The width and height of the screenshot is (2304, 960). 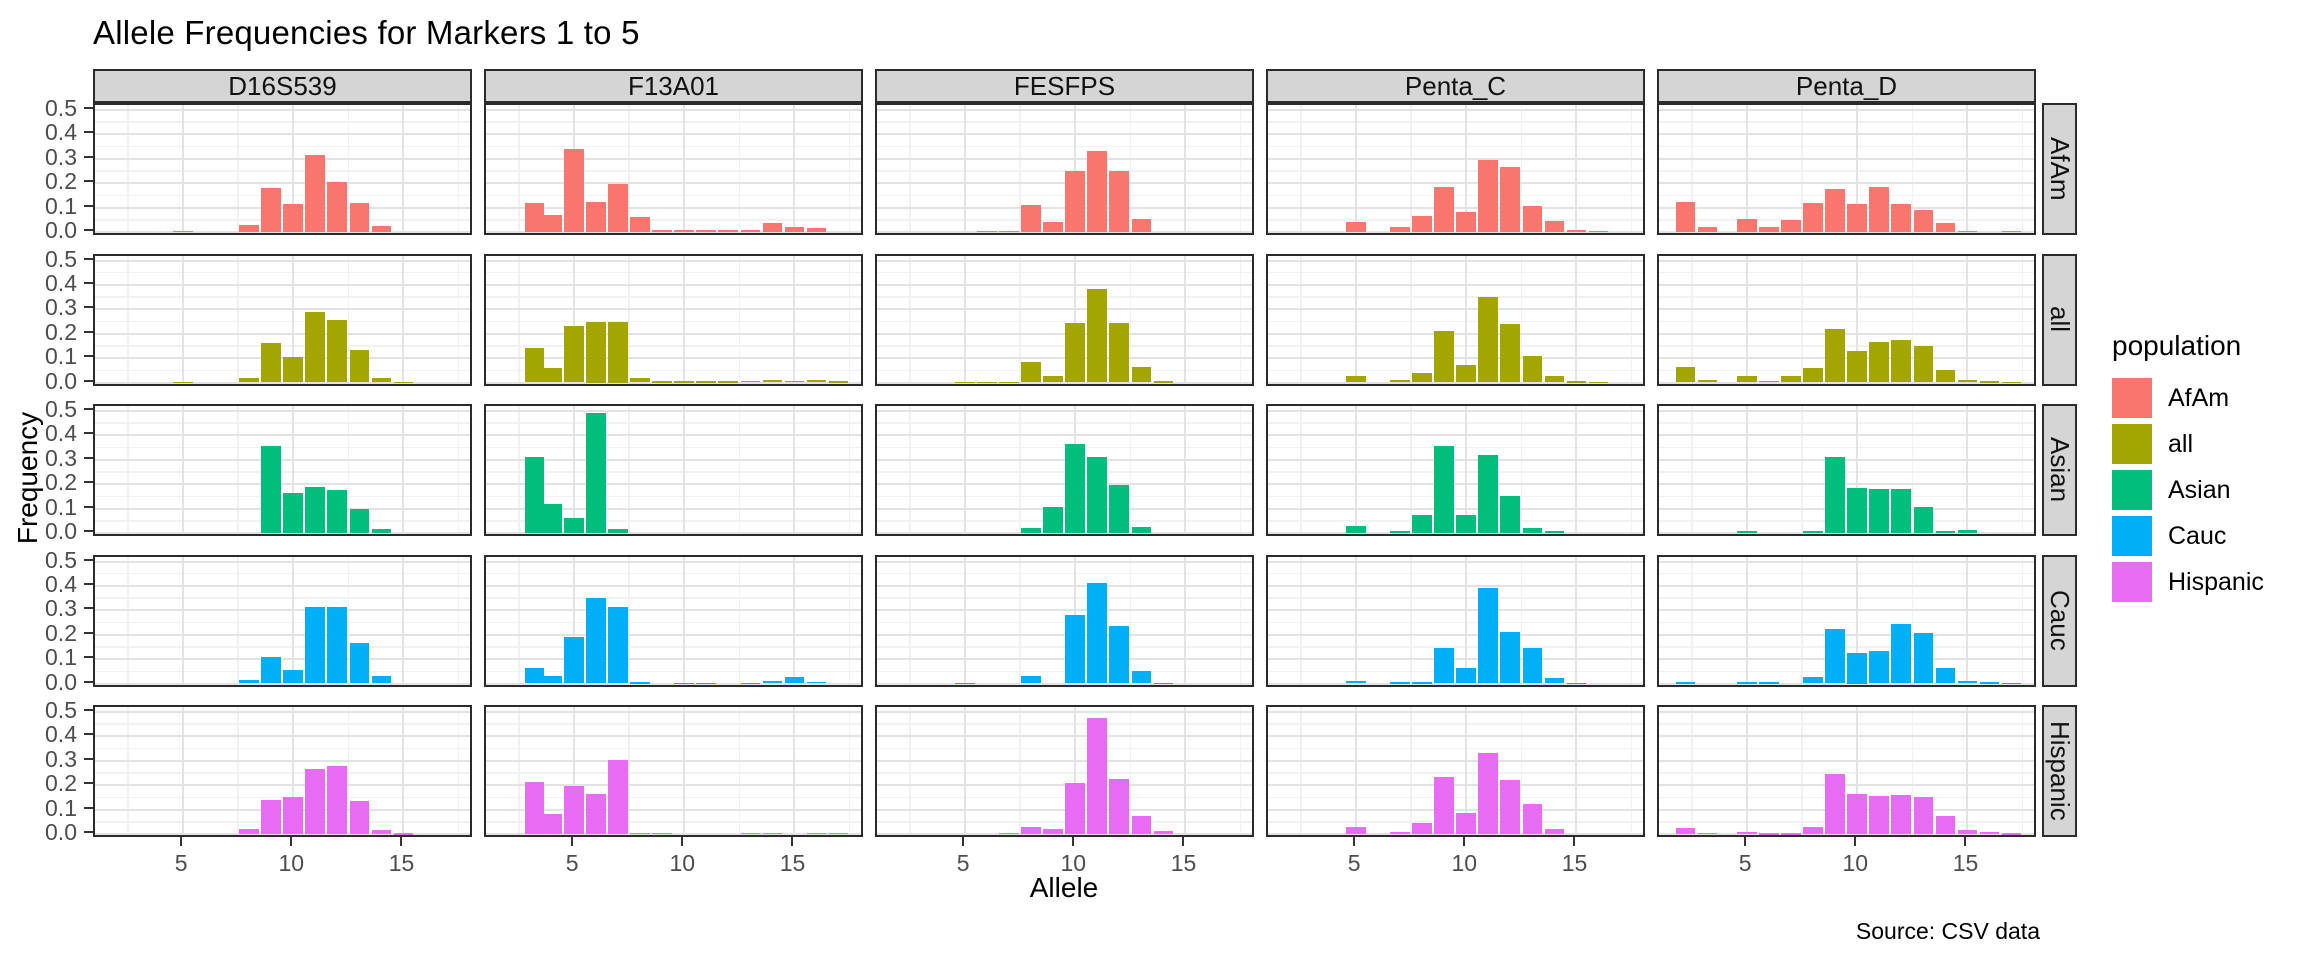 I want to click on legend-entry-all: all, so click(x=2188, y=444).